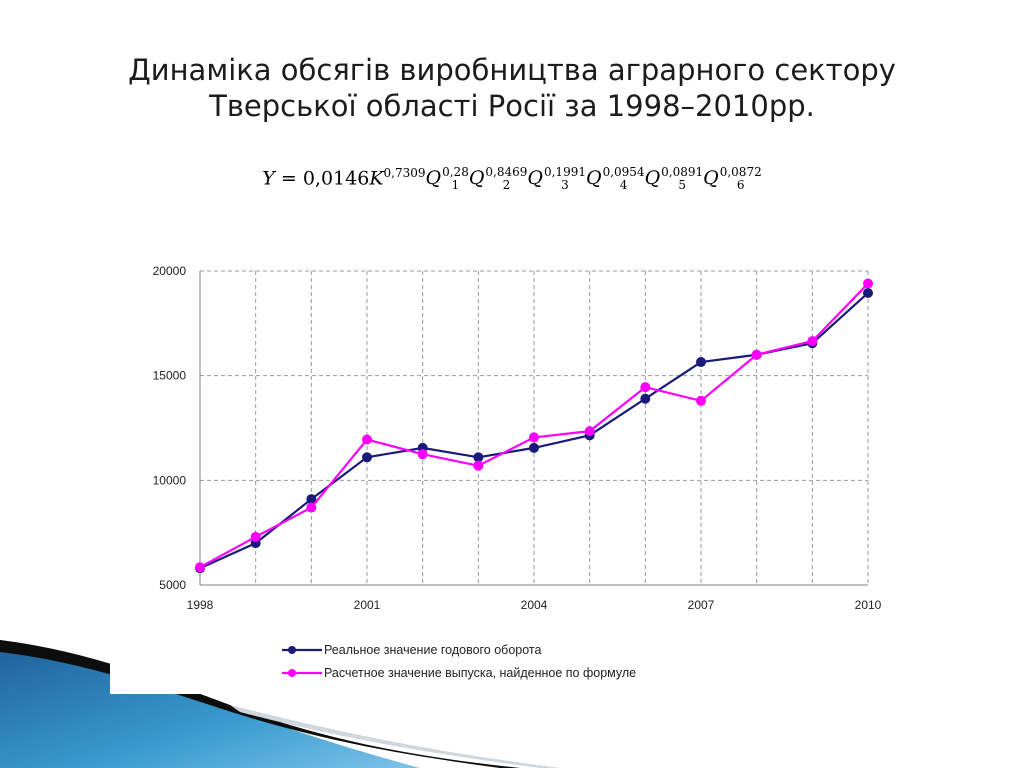 Image resolution: width=1024 pixels, height=768 pixels. What do you see at coordinates (512, 106) in the screenshot?
I see `title-line-2: Тверської області Росії за 1998–2010рр.` at bounding box center [512, 106].